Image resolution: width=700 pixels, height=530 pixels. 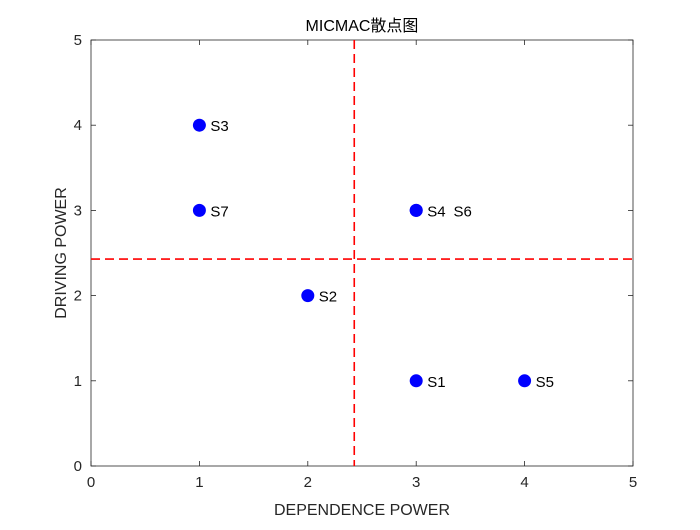 What do you see at coordinates (416, 381) in the screenshot?
I see `data-point-s1` at bounding box center [416, 381].